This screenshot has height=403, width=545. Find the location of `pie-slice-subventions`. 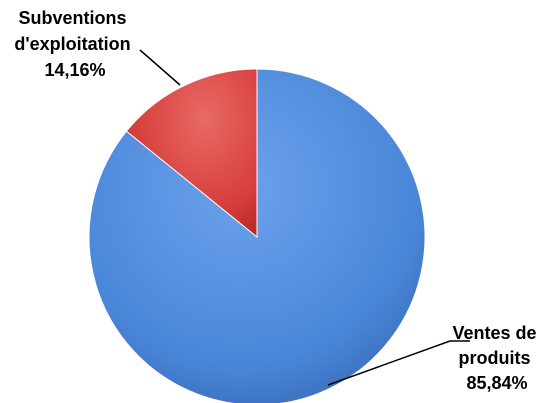

pie-slice-subventions is located at coordinates (191, 153).